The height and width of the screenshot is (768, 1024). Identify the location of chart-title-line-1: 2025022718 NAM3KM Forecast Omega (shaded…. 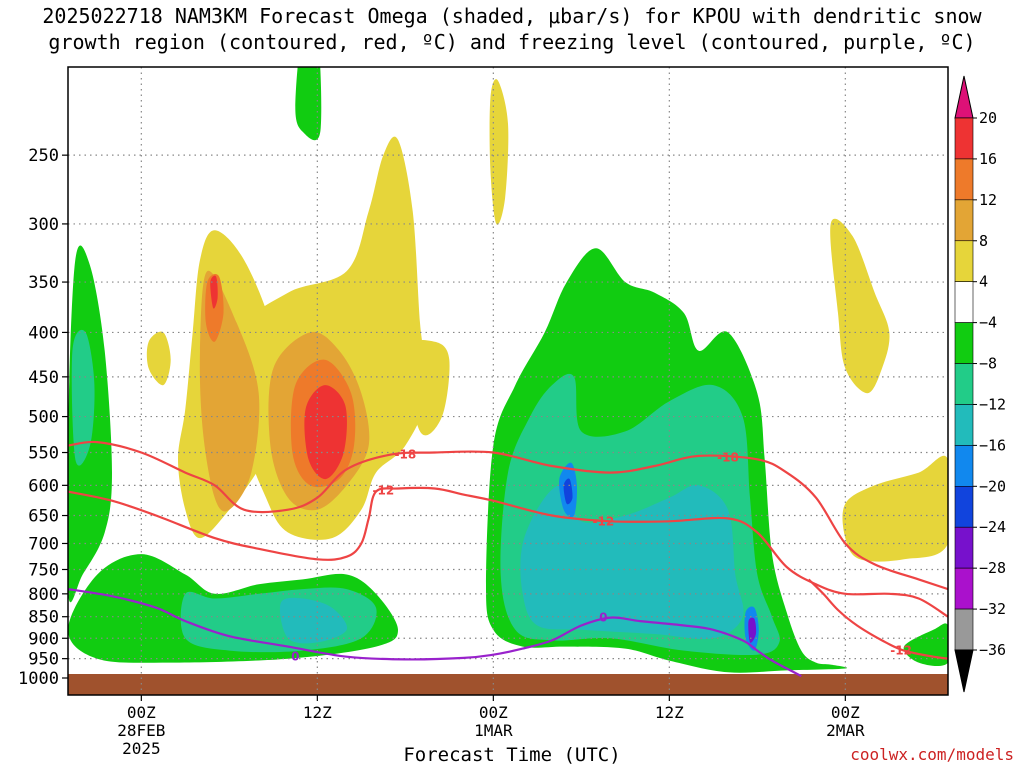
(512, 16).